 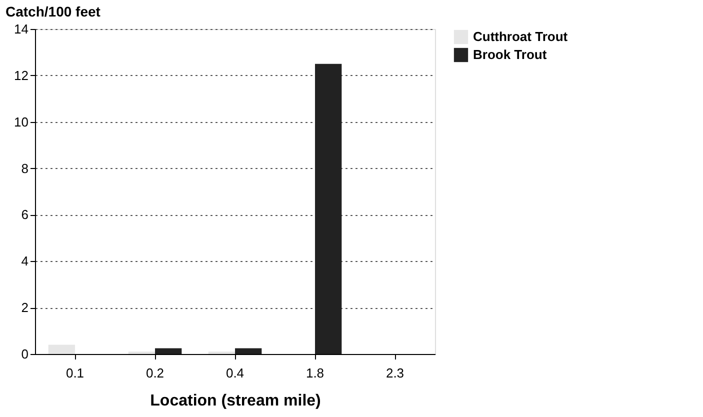 What do you see at coordinates (520, 36) in the screenshot?
I see `legend-label: Cutthroat Trout` at bounding box center [520, 36].